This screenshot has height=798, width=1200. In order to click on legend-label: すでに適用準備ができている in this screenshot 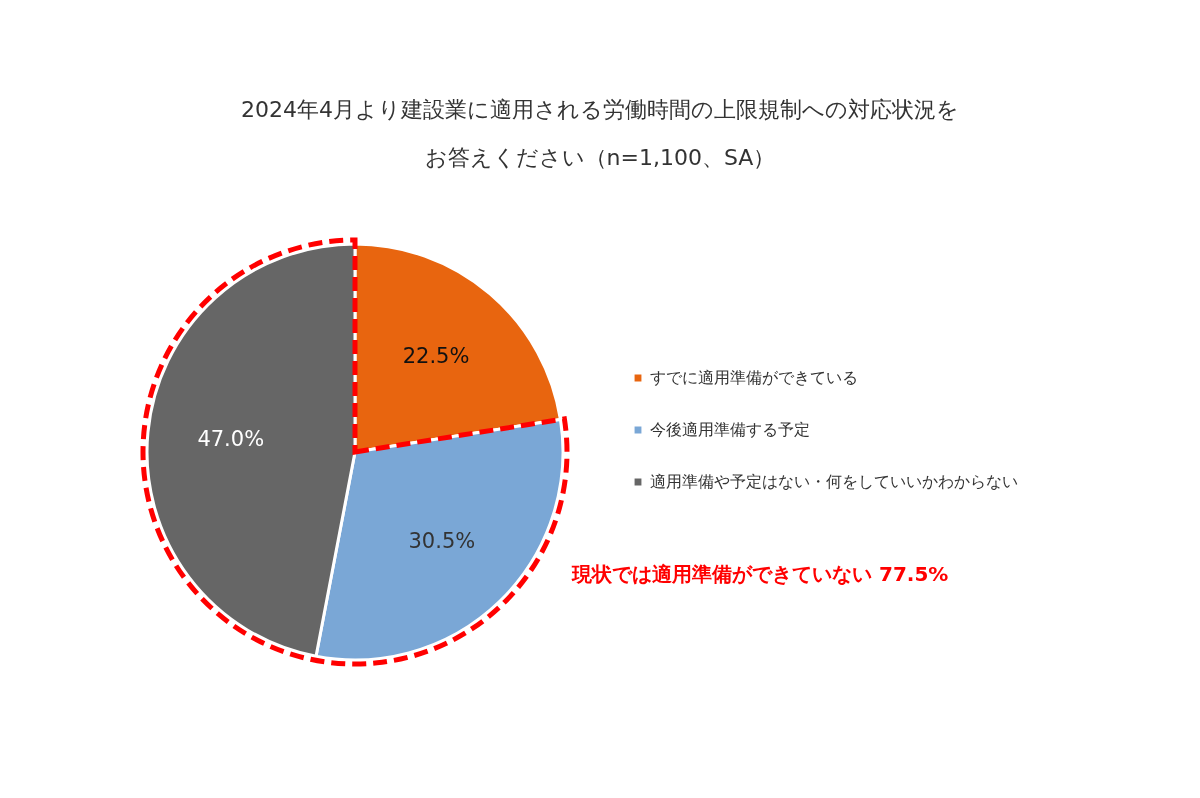, I will do `click(754, 377)`.